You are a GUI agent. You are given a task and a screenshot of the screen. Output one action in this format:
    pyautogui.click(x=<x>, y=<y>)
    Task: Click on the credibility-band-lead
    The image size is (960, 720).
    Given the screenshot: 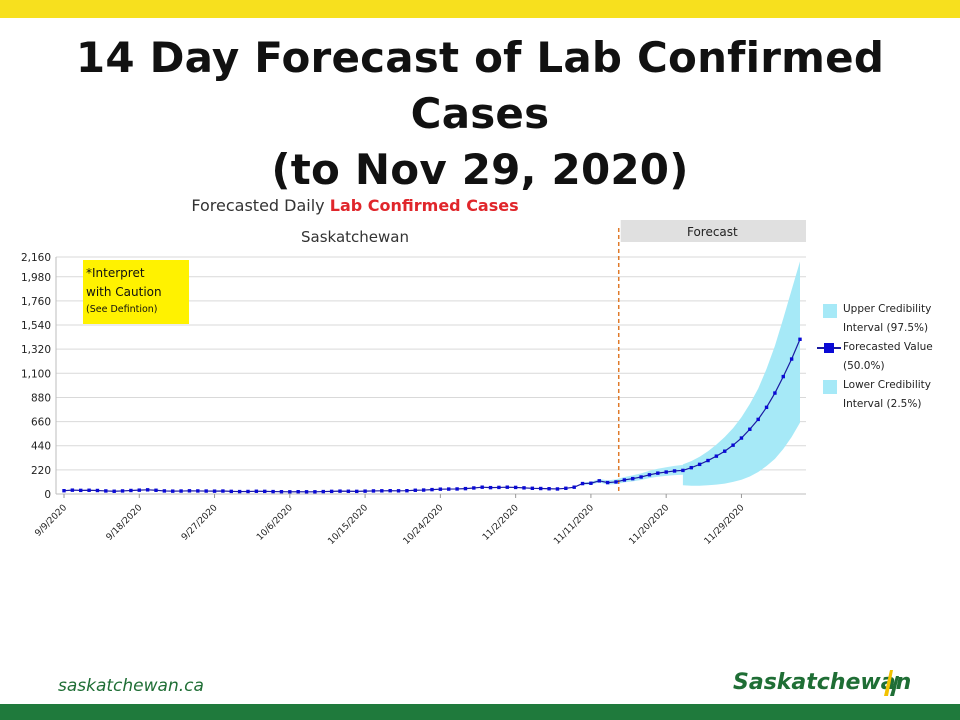 What is the action you would take?
    pyautogui.click(x=632, y=474)
    